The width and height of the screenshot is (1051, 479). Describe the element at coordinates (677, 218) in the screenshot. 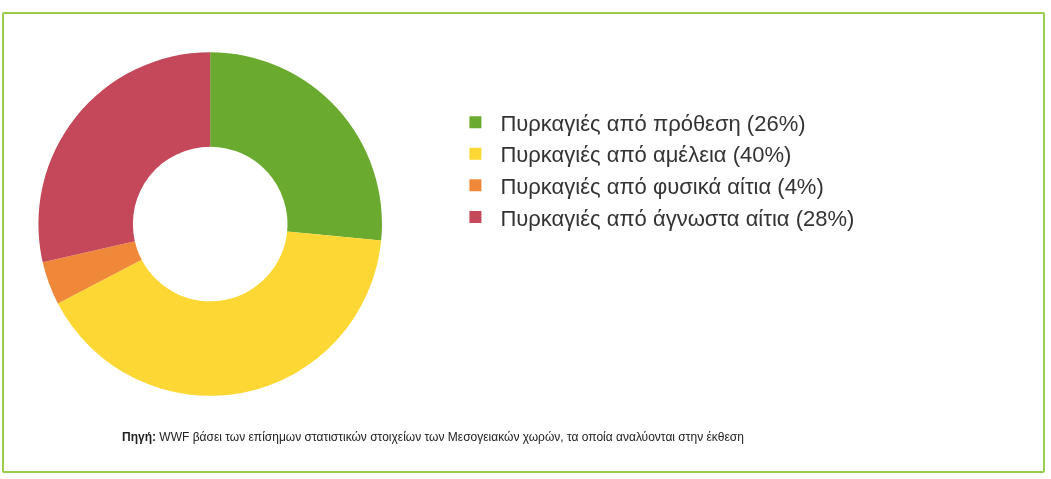

I see `legend-label: Πυρκαγιές από άγνωστα αίτια (28%)` at that location.